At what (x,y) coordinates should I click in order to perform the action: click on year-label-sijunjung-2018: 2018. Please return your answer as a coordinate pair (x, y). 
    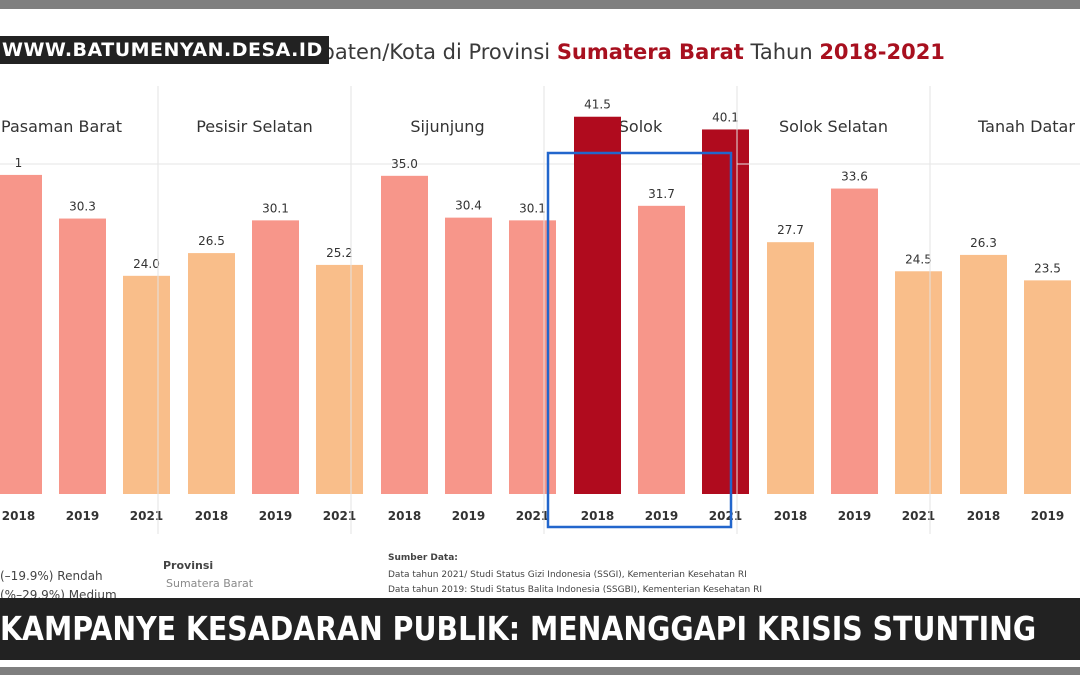
    Looking at the image, I should click on (404, 516).